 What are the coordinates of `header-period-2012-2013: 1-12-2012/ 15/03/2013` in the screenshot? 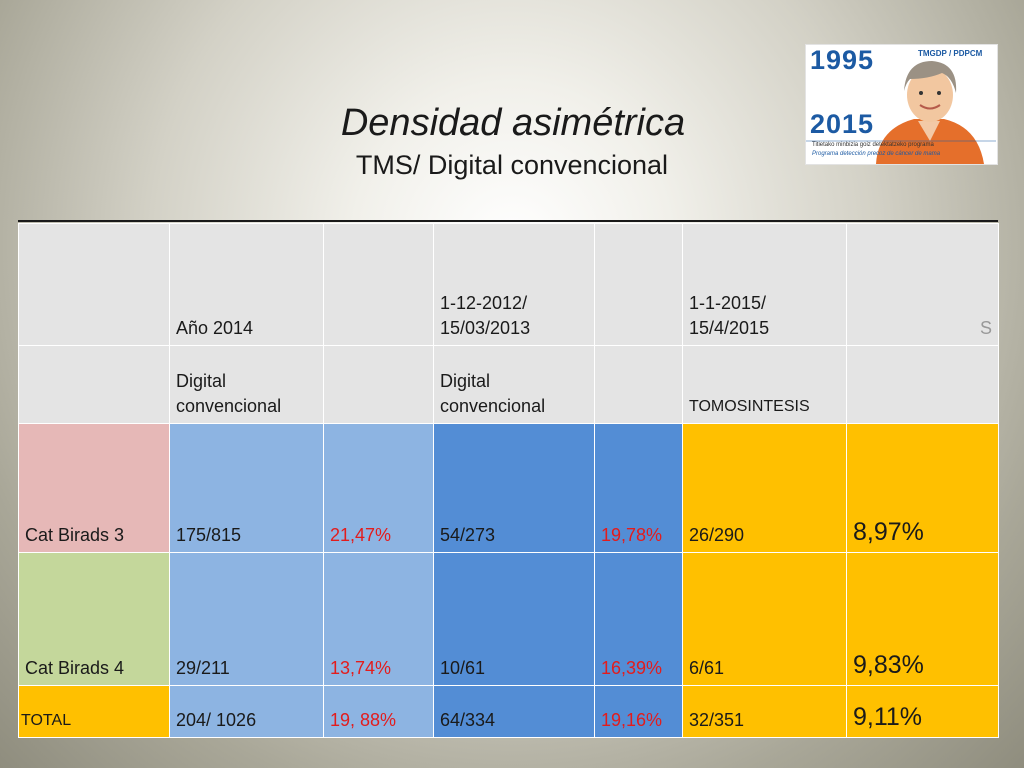 It's located at (514, 284).